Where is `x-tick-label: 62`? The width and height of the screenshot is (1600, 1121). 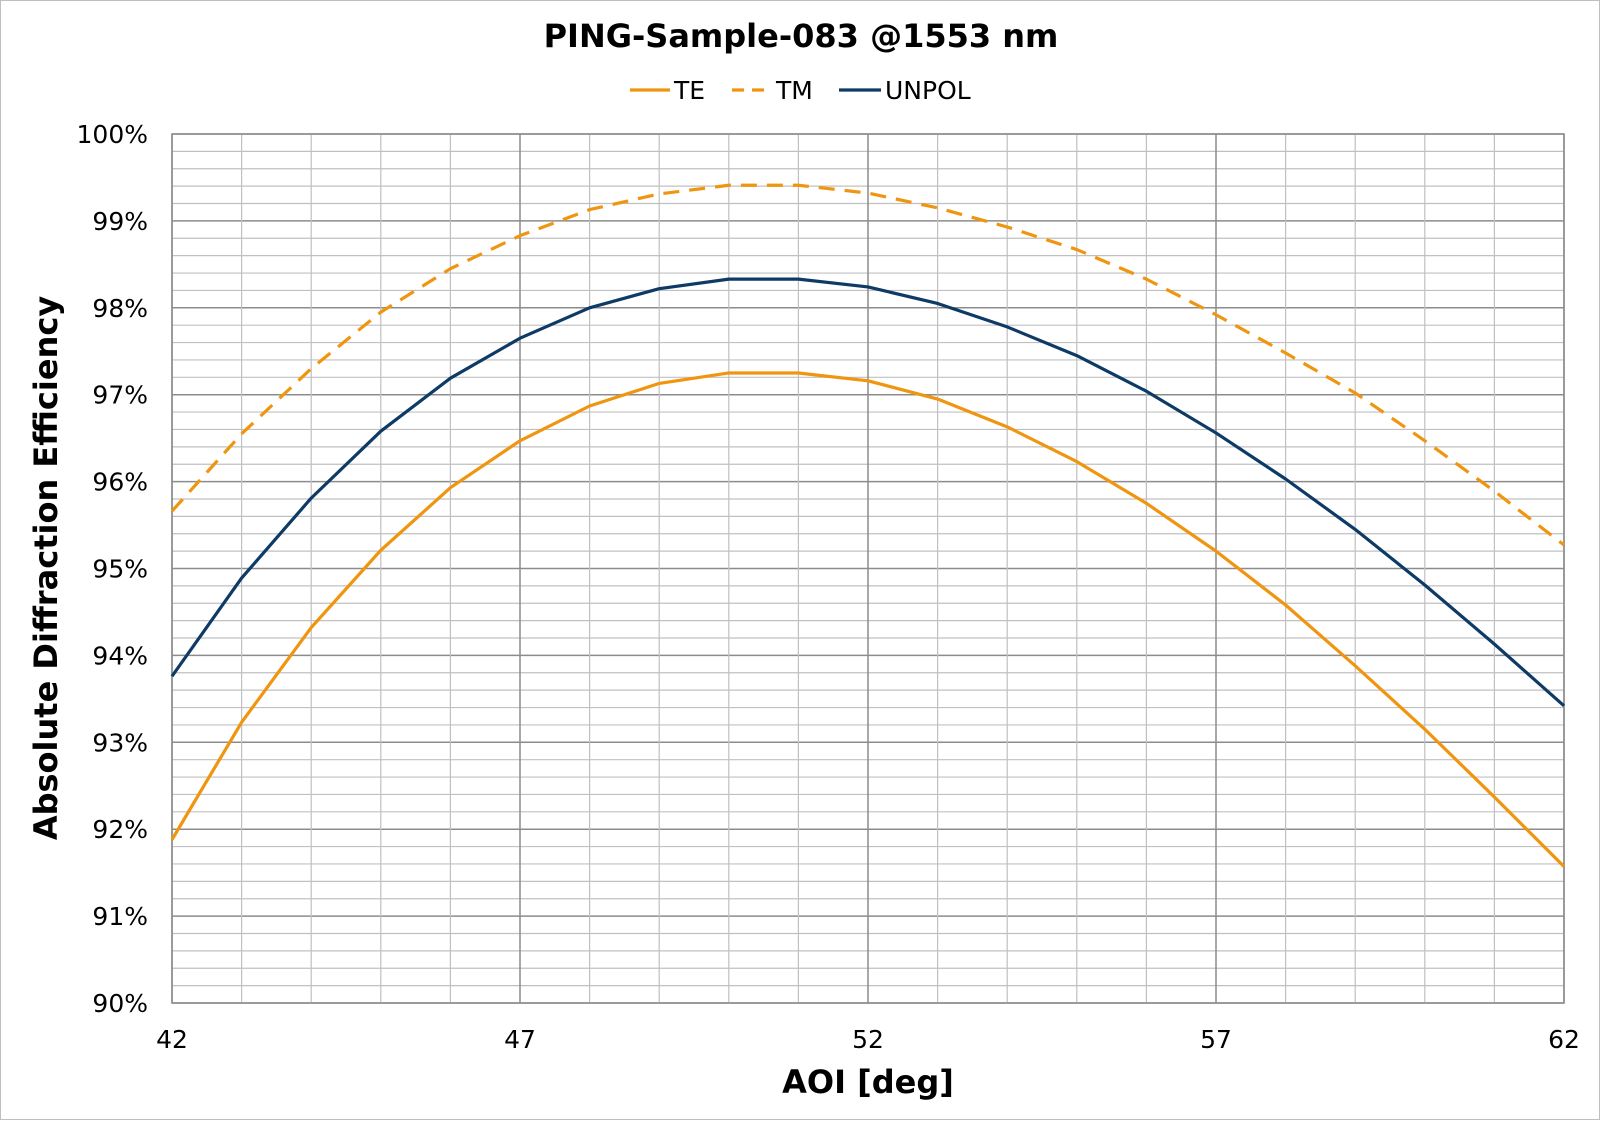
x-tick-label: 62 is located at coordinates (1564, 1039).